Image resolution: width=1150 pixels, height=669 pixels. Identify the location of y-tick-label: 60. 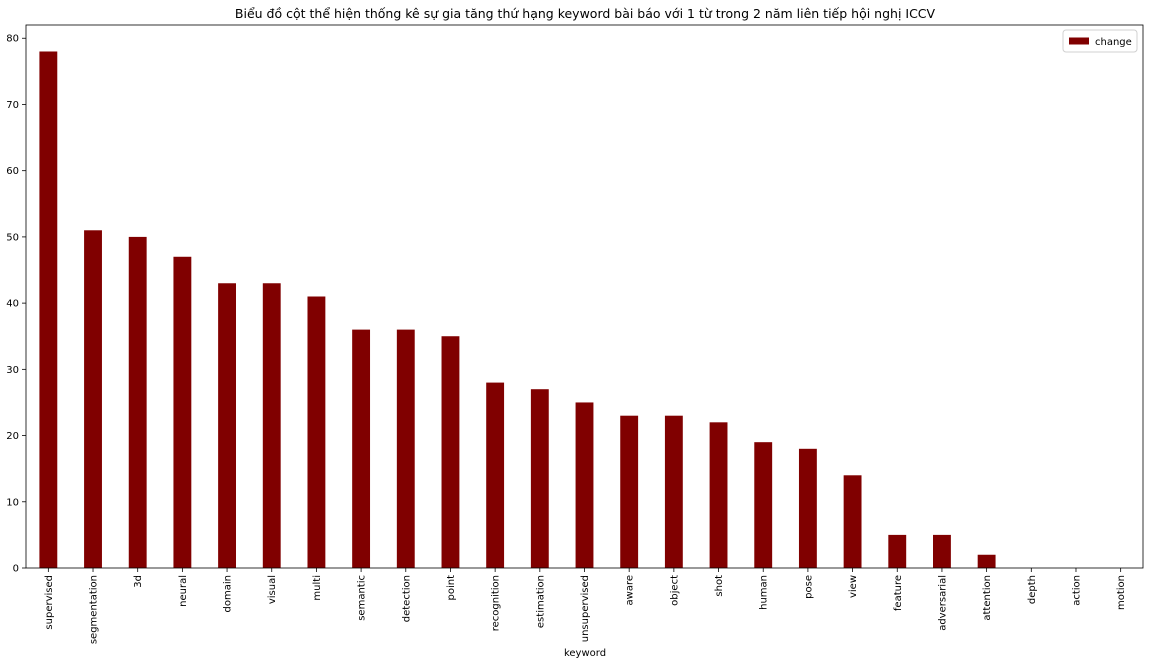
(12, 171).